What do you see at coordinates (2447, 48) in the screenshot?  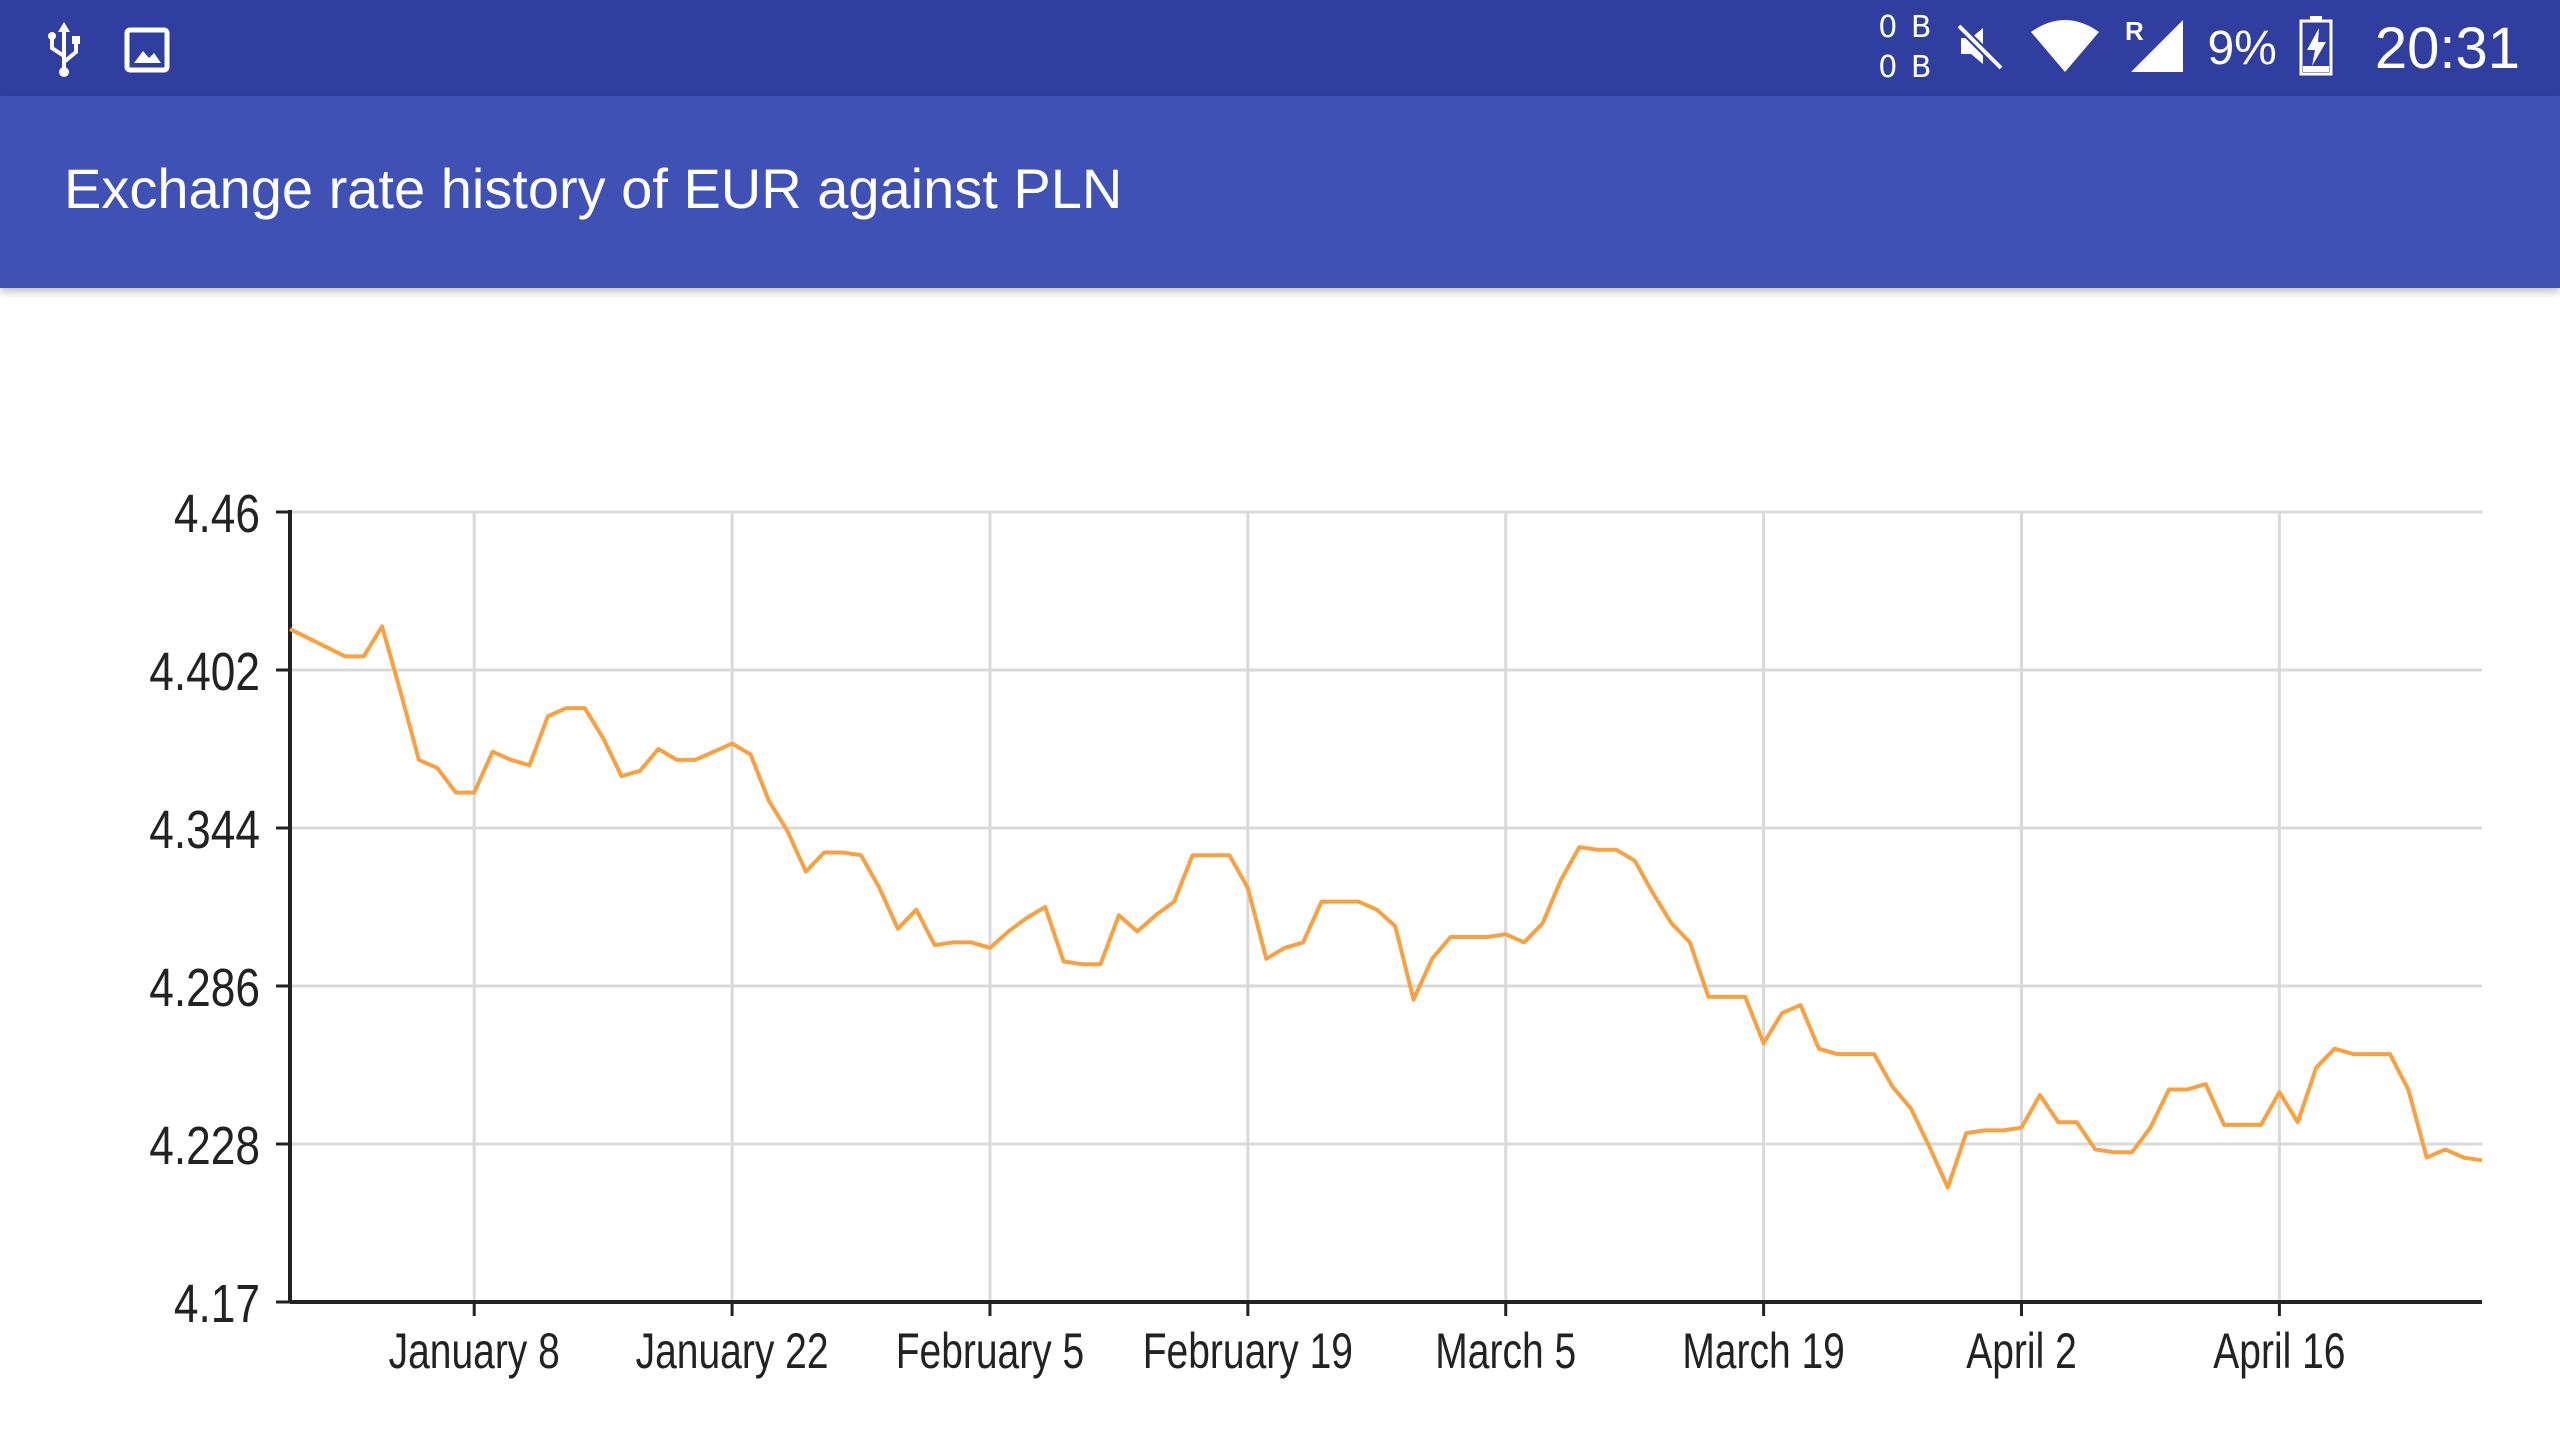 I see `clock: 20:31` at bounding box center [2447, 48].